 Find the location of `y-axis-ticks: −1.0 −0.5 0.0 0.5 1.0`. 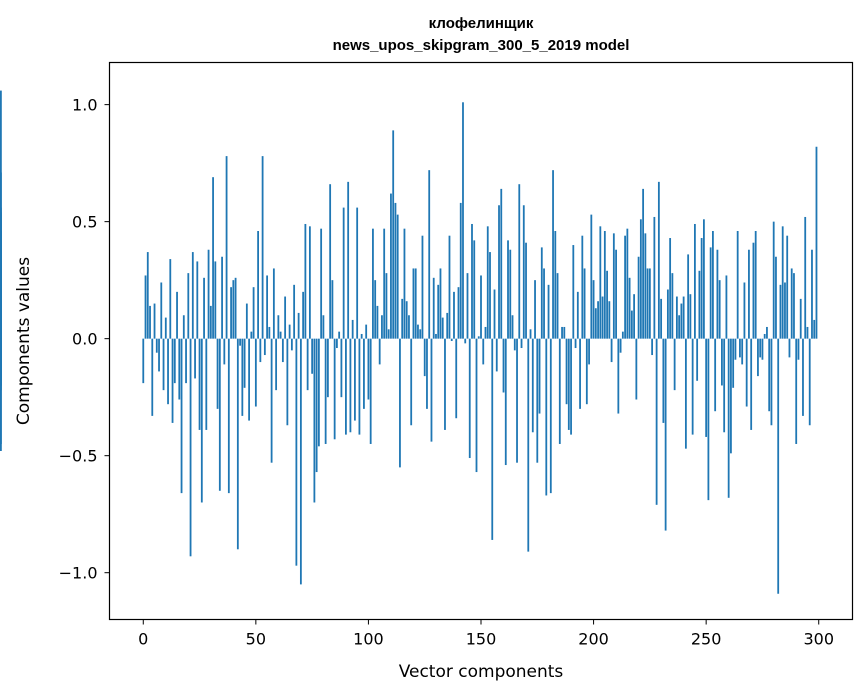

y-axis-ticks: −1.0 −0.5 0.0 0.5 1.0 is located at coordinates (84, 339).